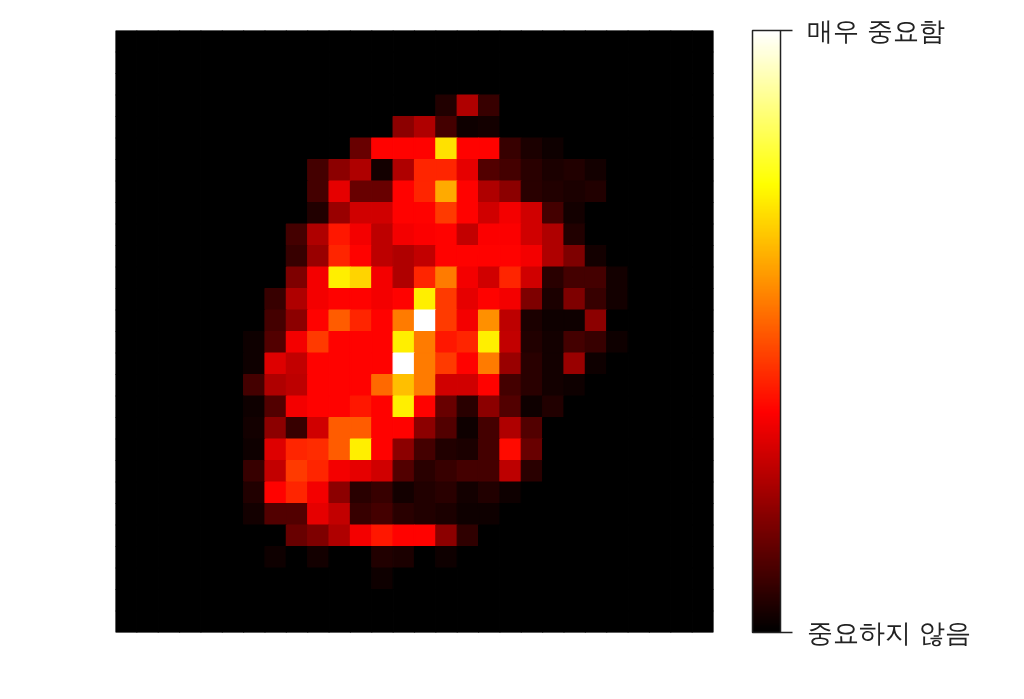 The image size is (1024, 699). Describe the element at coordinates (888, 632) in the screenshot. I see `color-bar-label: 중요하지 않음` at that location.